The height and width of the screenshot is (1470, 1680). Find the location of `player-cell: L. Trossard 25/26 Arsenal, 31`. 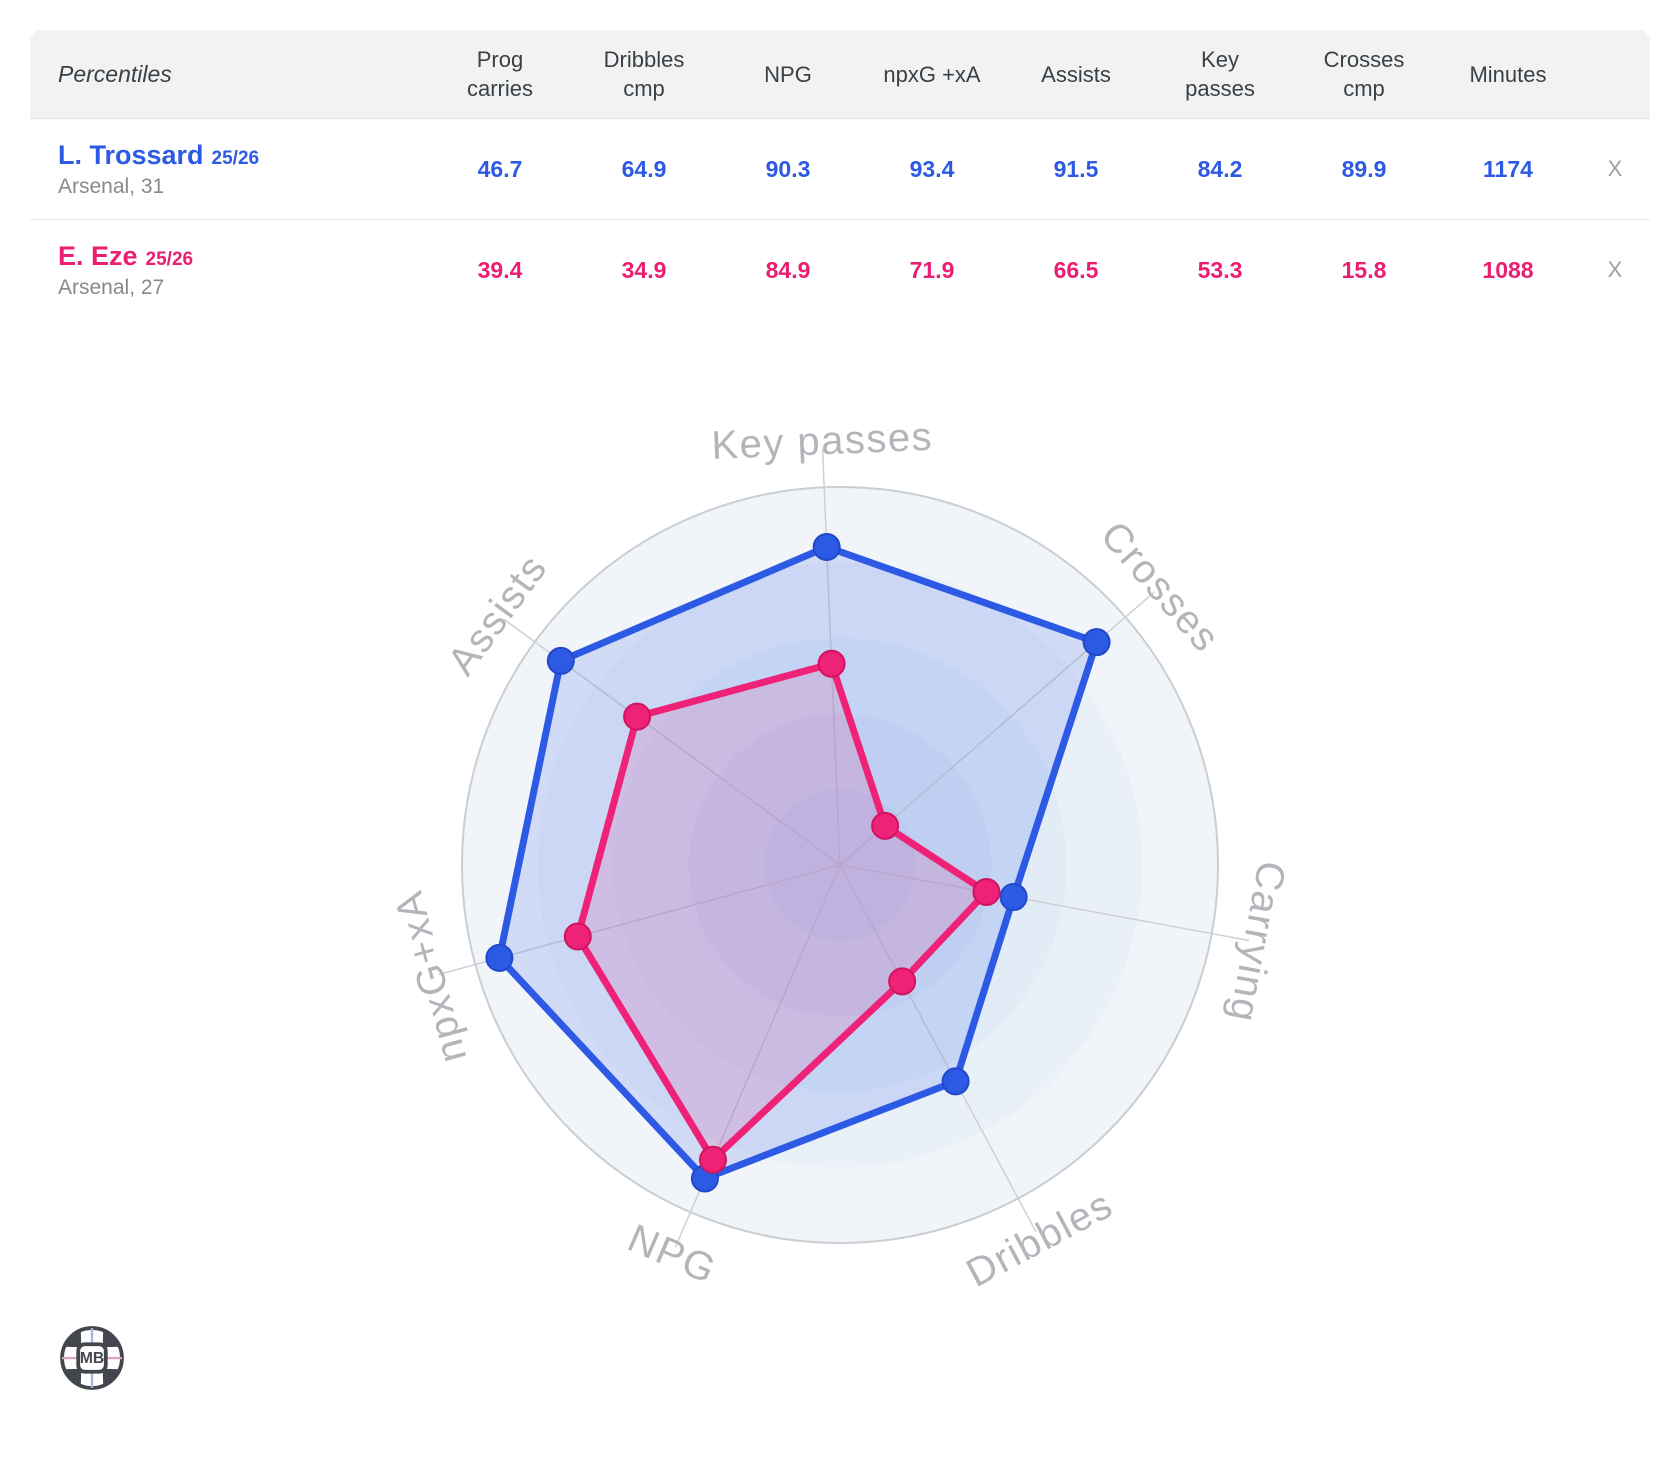

player-cell: L. Trossard 25/26 Arsenal, 31 is located at coordinates (229, 169).